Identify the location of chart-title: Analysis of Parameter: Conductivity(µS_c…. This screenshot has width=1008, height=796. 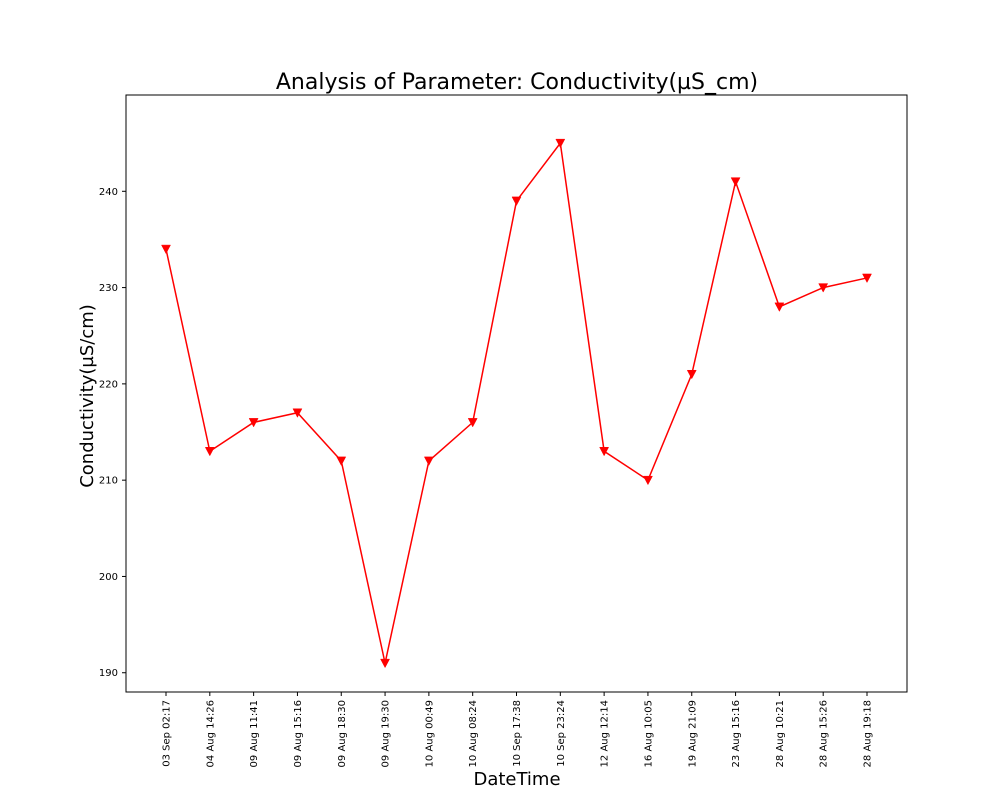
(517, 82).